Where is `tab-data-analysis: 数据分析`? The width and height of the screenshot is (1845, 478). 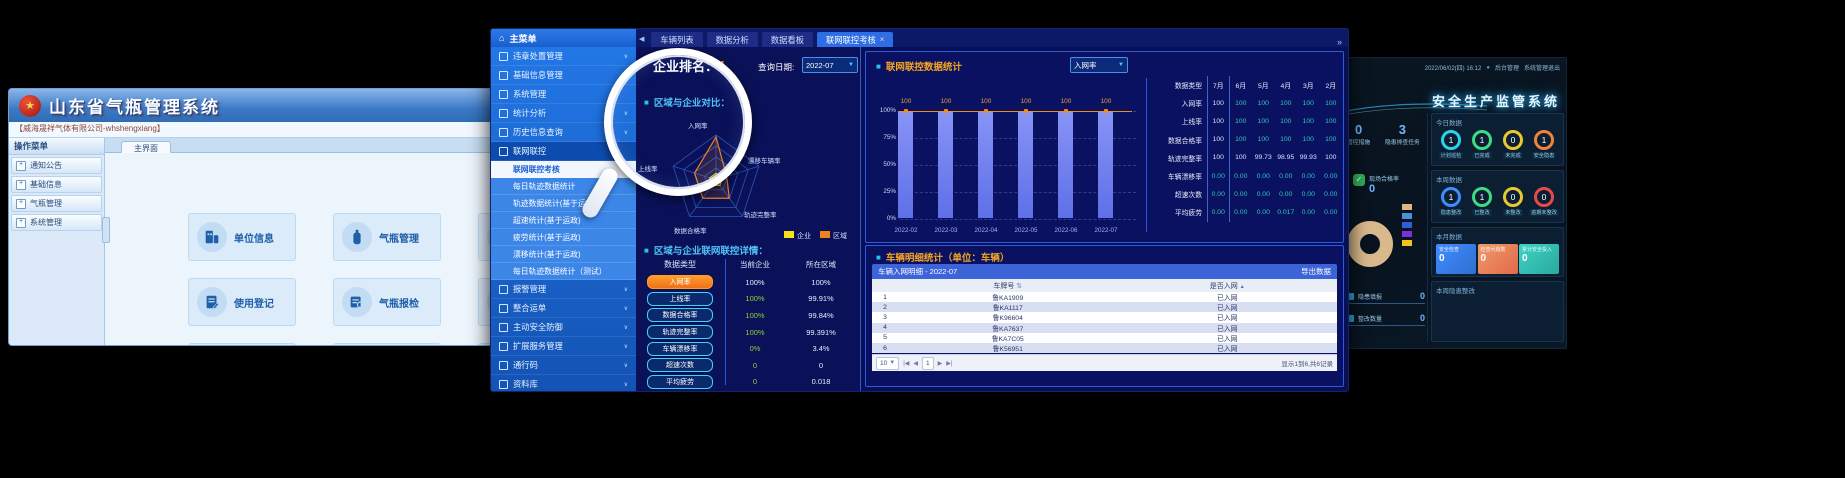 tab-data-analysis: 数据分析 is located at coordinates (732, 39).